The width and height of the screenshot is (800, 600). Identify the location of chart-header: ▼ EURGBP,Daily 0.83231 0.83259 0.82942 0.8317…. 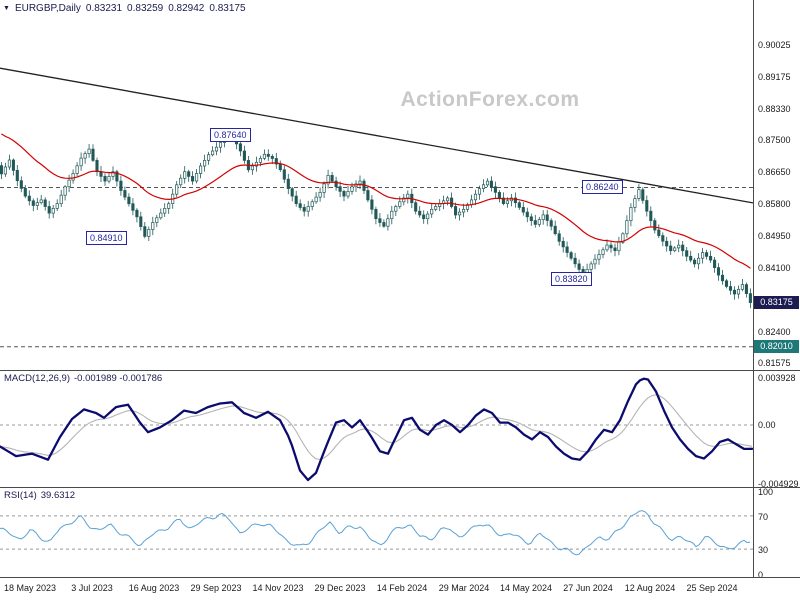
(127, 8).